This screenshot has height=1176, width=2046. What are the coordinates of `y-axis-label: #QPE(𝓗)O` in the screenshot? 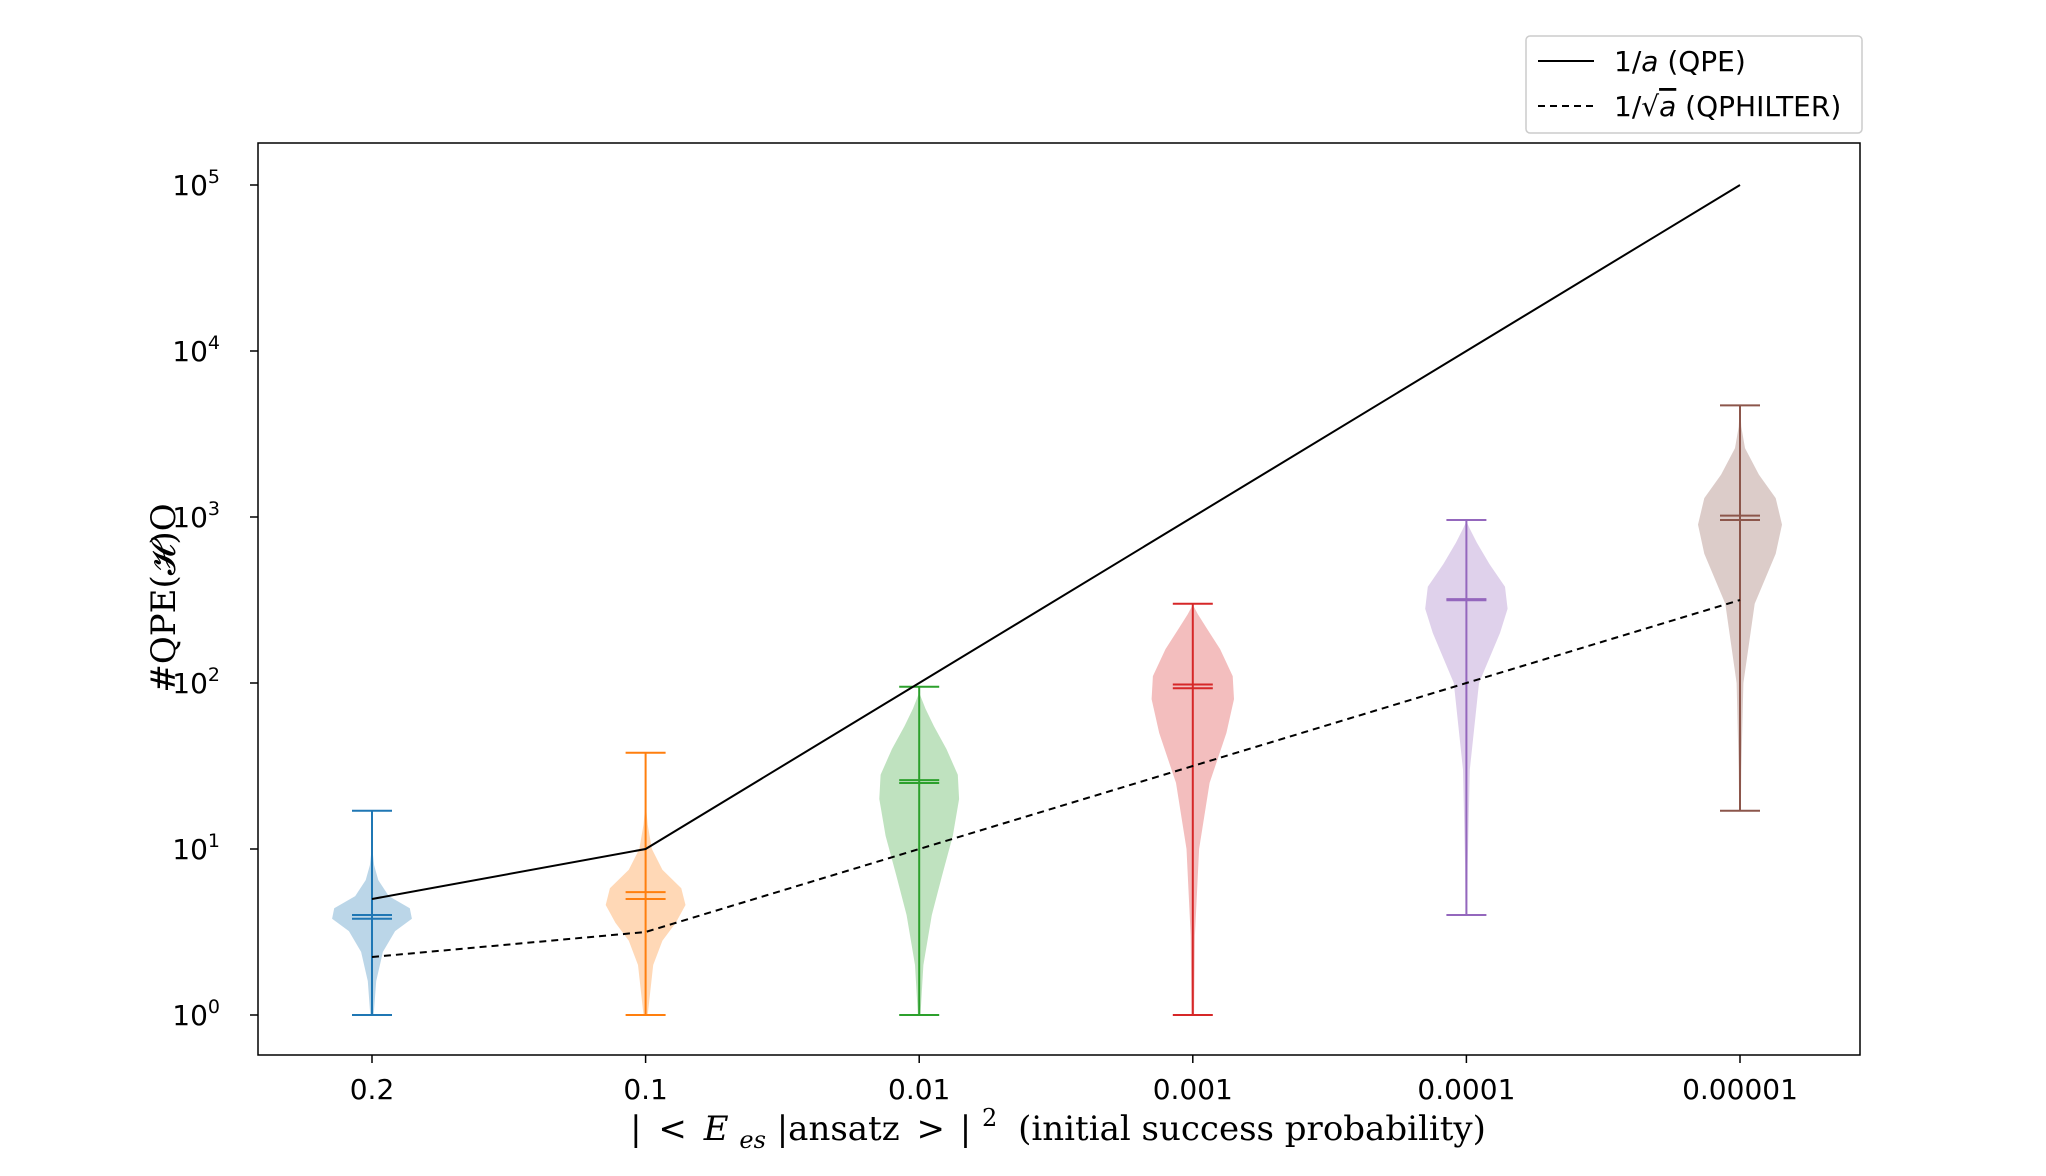 It's located at (164, 597).